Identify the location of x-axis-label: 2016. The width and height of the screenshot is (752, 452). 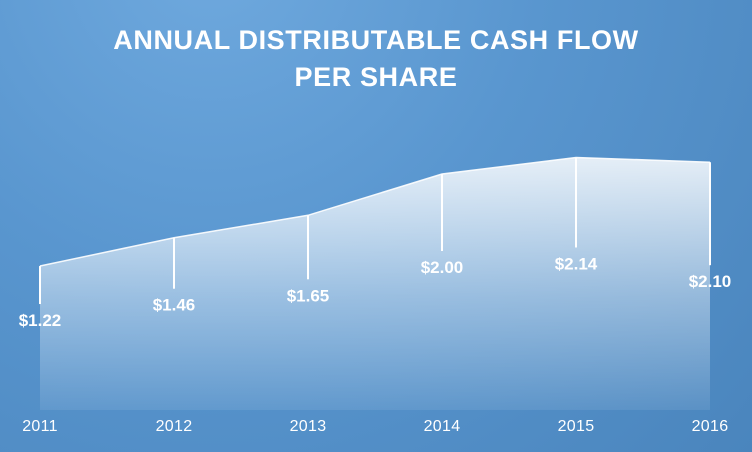
(710, 426).